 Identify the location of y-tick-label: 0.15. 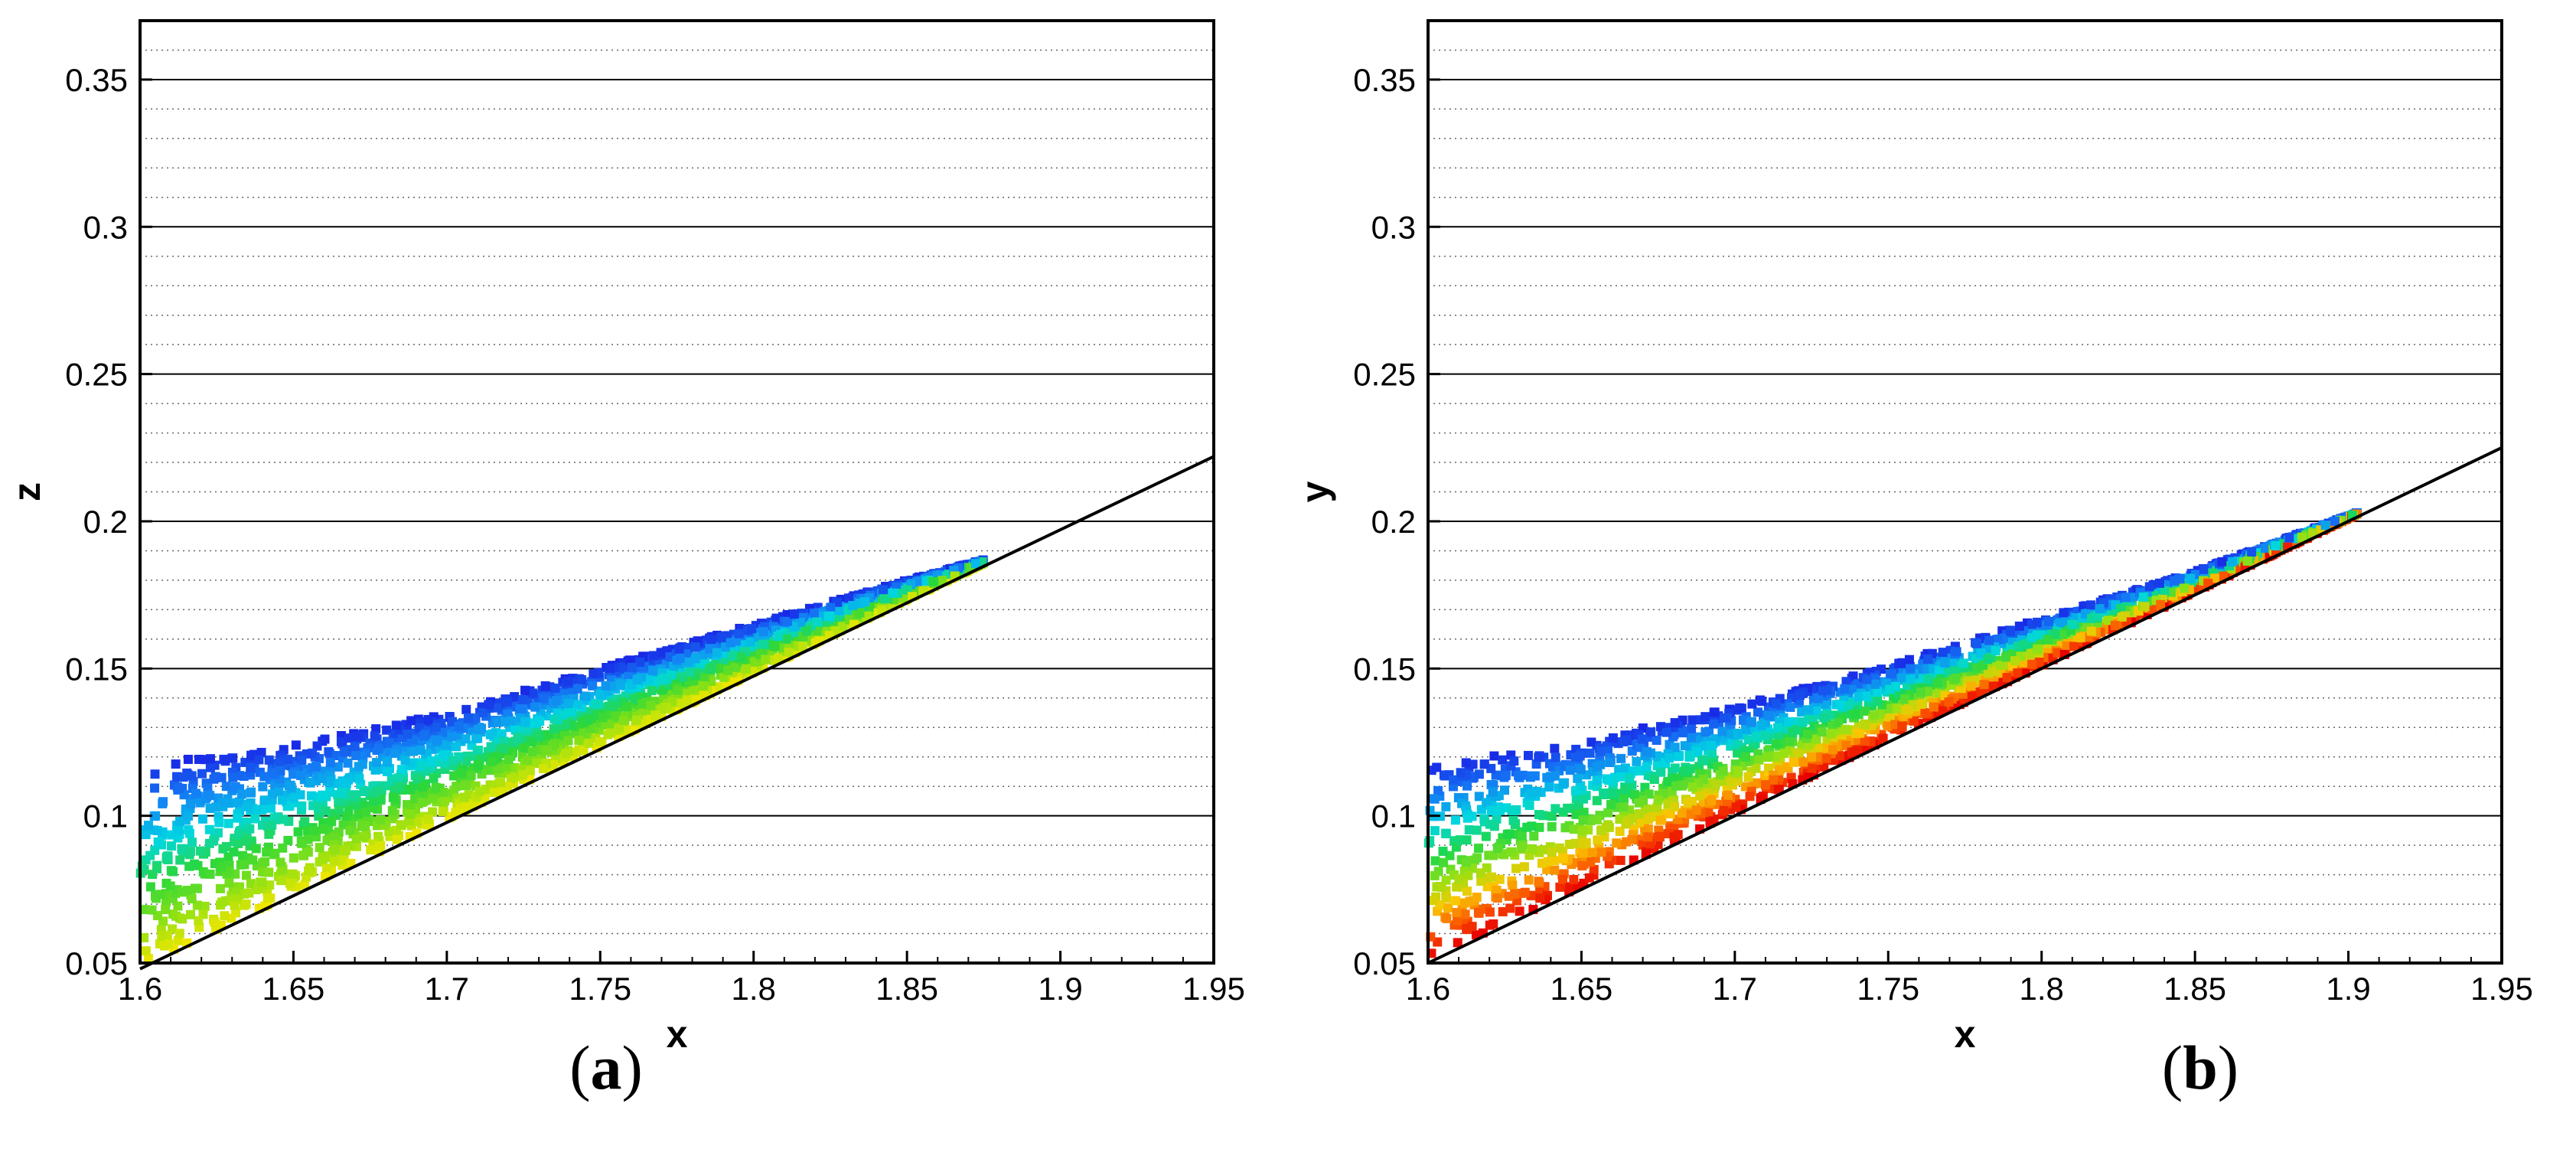
(96, 669).